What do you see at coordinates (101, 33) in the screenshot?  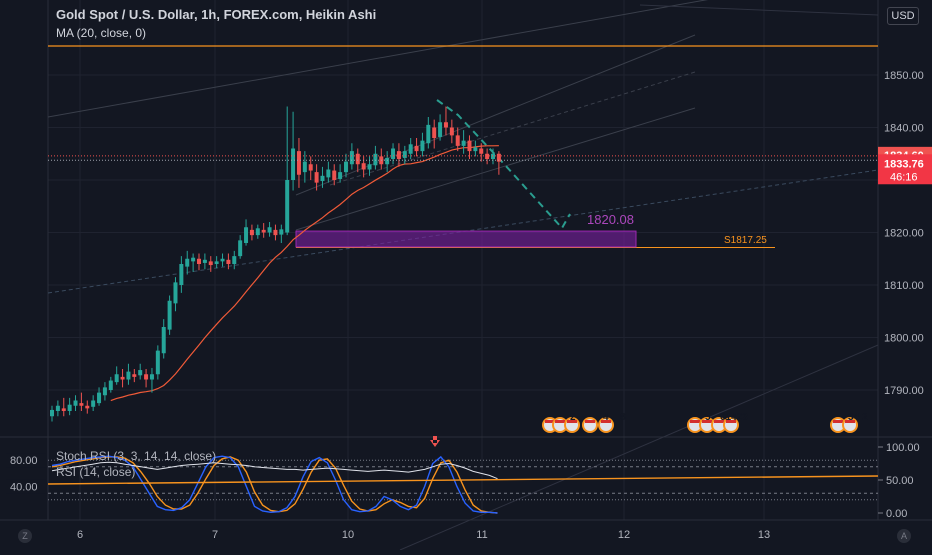 I see `ma-legend: MA (20, close, 0)` at bounding box center [101, 33].